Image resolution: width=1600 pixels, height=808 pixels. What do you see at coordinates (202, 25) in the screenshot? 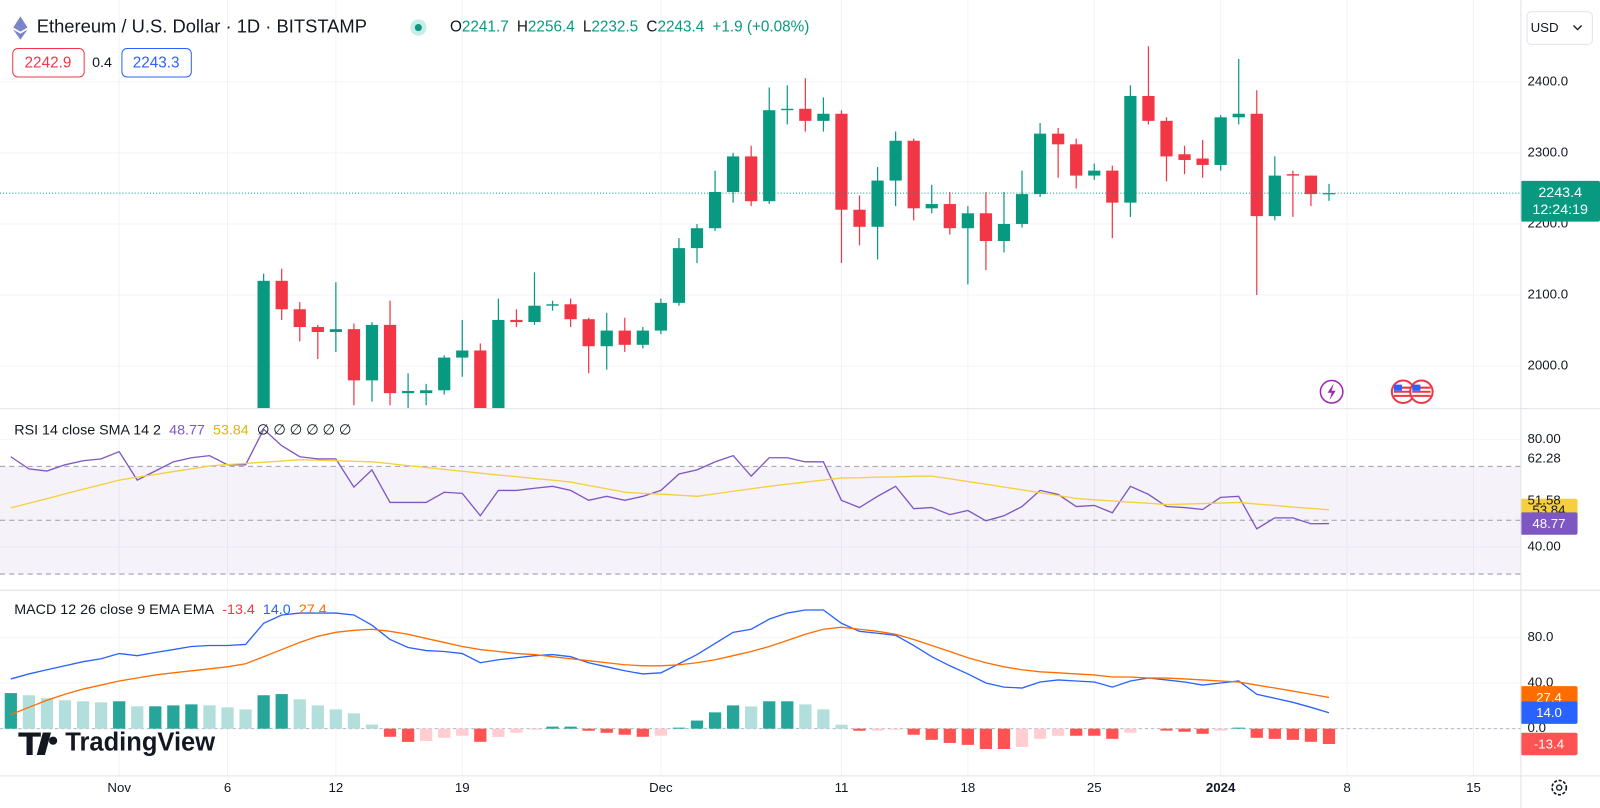
I see `symbol-title: Ethereum / U.S. Dollar · 1D · BITSTAMP` at bounding box center [202, 25].